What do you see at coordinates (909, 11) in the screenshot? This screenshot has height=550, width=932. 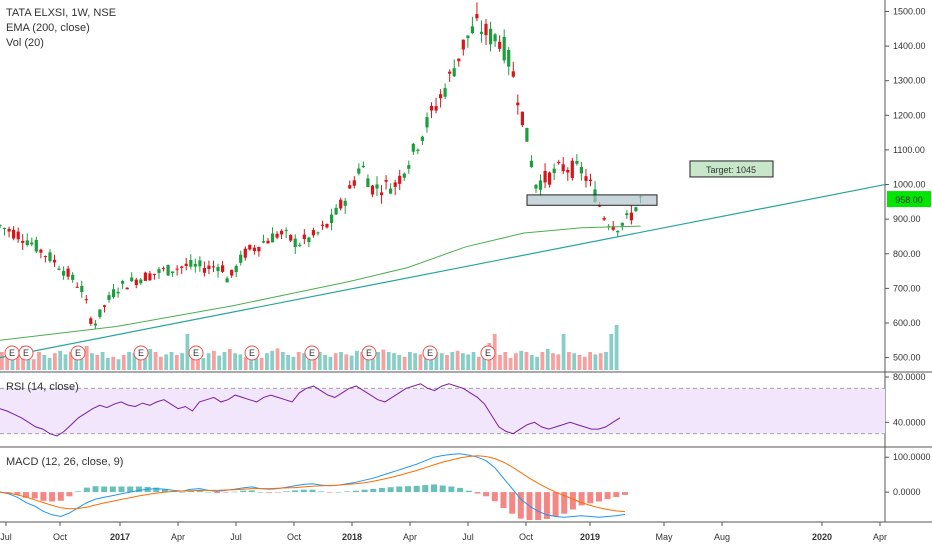 I see `price-tick-label: 1500.00` at bounding box center [909, 11].